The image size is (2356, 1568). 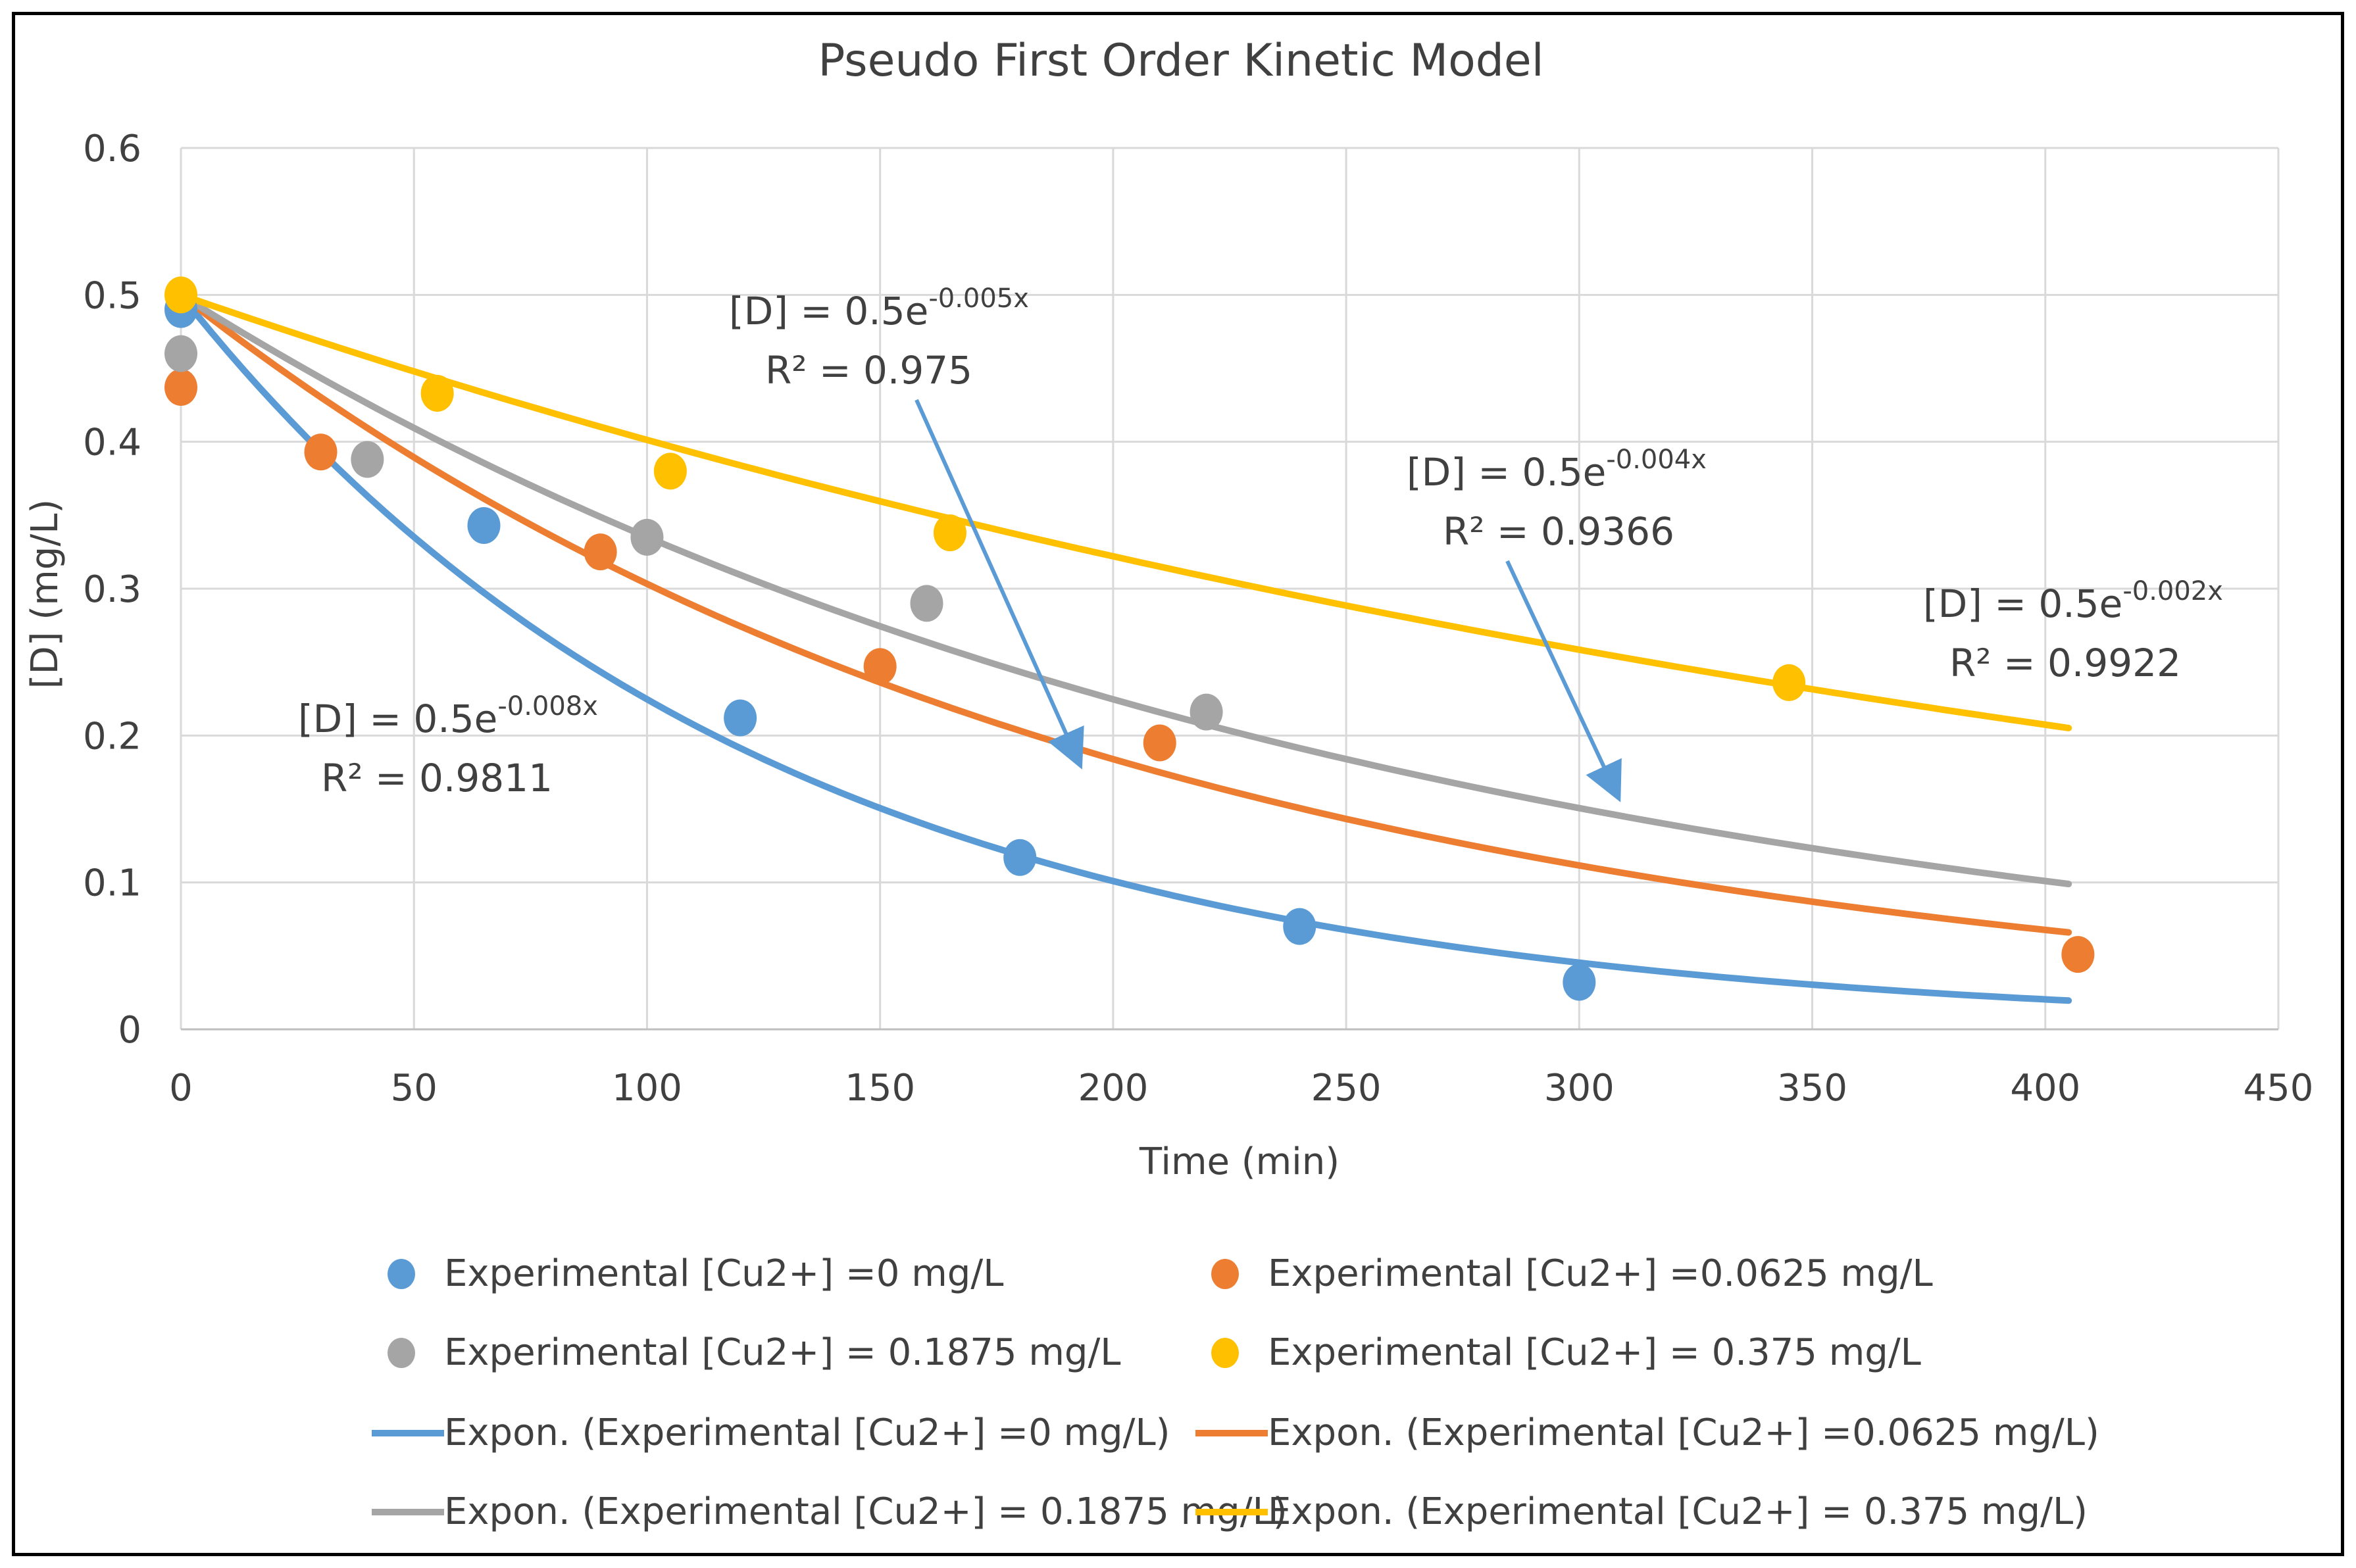 What do you see at coordinates (1558, 532) in the screenshot?
I see `r-squared-label-series-2: R² = 0.9366` at bounding box center [1558, 532].